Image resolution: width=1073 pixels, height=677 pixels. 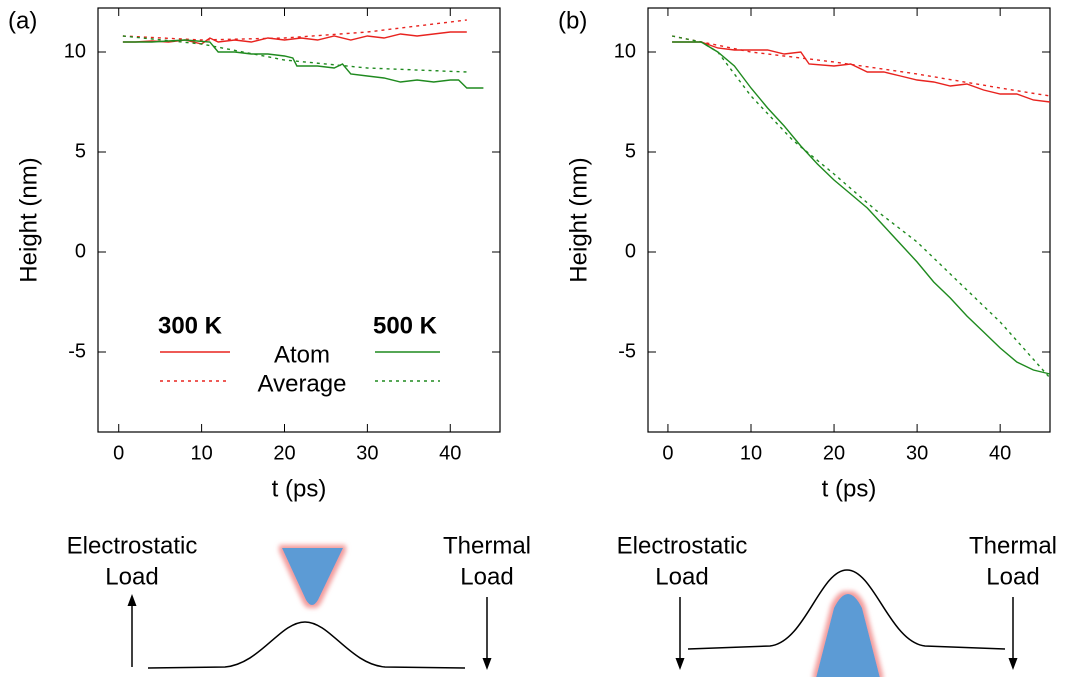 What do you see at coordinates (302, 354) in the screenshot?
I see `legend-label: Atom` at bounding box center [302, 354].